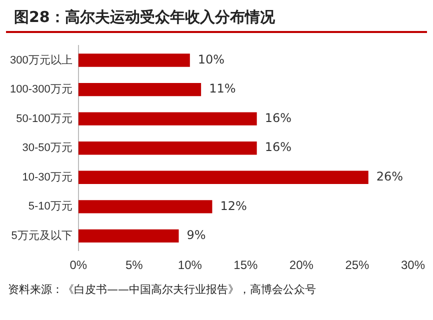 This screenshot has height=320, width=433. I want to click on y-tick-label: 10-30万元, so click(47, 177).